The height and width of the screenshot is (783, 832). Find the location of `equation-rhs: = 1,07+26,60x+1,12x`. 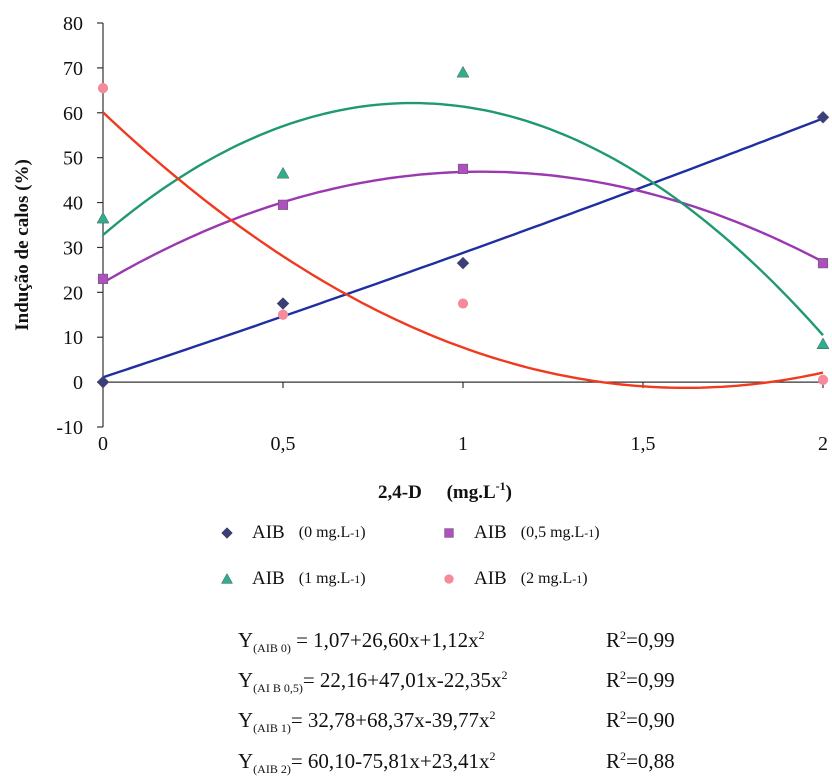

equation-rhs: = 1,07+26,60x+1,12x is located at coordinates (384, 640).